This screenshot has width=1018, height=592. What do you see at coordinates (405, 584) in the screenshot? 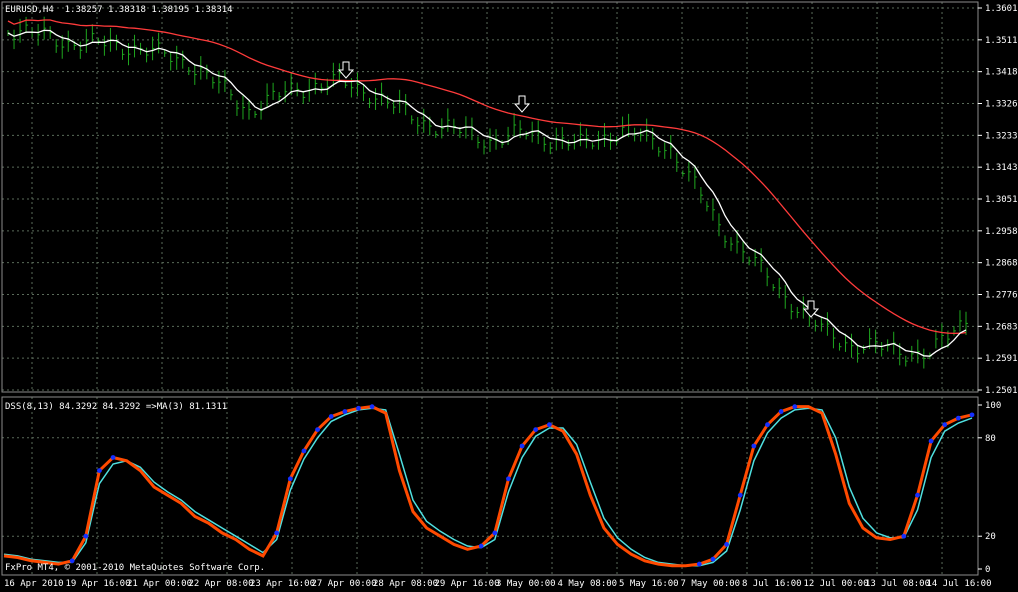
I see `time-tick-label: 28 Apr 08:00` at bounding box center [405, 584].